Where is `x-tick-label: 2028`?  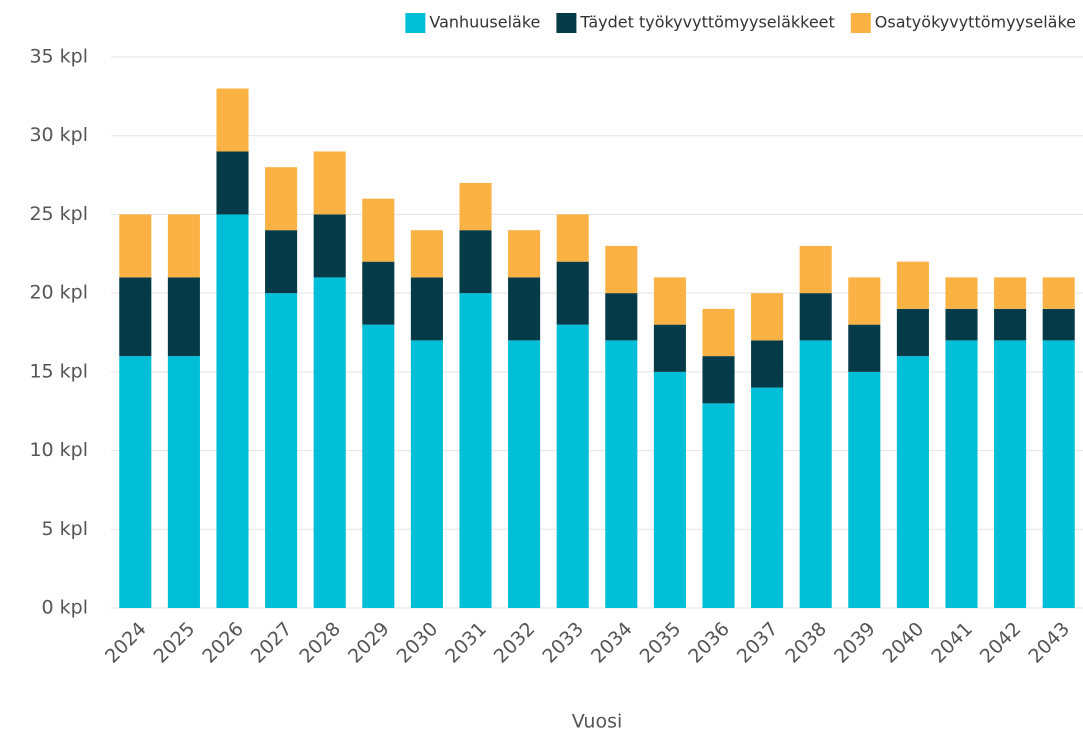 x-tick-label: 2028 is located at coordinates (320, 643).